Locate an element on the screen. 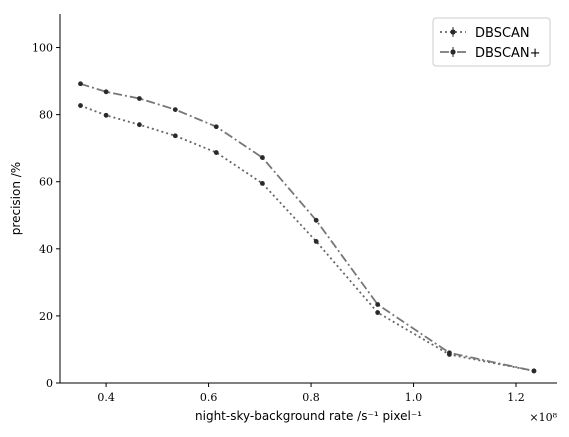 This screenshot has width=569, height=437. x-tick-label: 0.4 is located at coordinates (106, 397).